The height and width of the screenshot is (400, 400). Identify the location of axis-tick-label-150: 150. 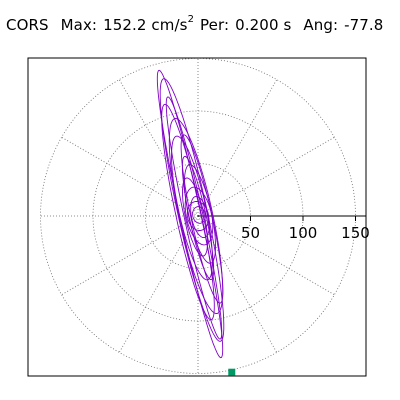
(355, 233).